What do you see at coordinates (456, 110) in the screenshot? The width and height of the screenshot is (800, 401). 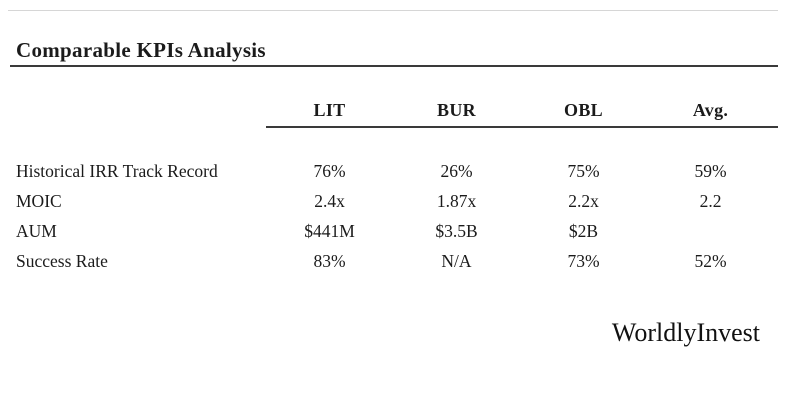 I see `column-header-bur: BUR` at bounding box center [456, 110].